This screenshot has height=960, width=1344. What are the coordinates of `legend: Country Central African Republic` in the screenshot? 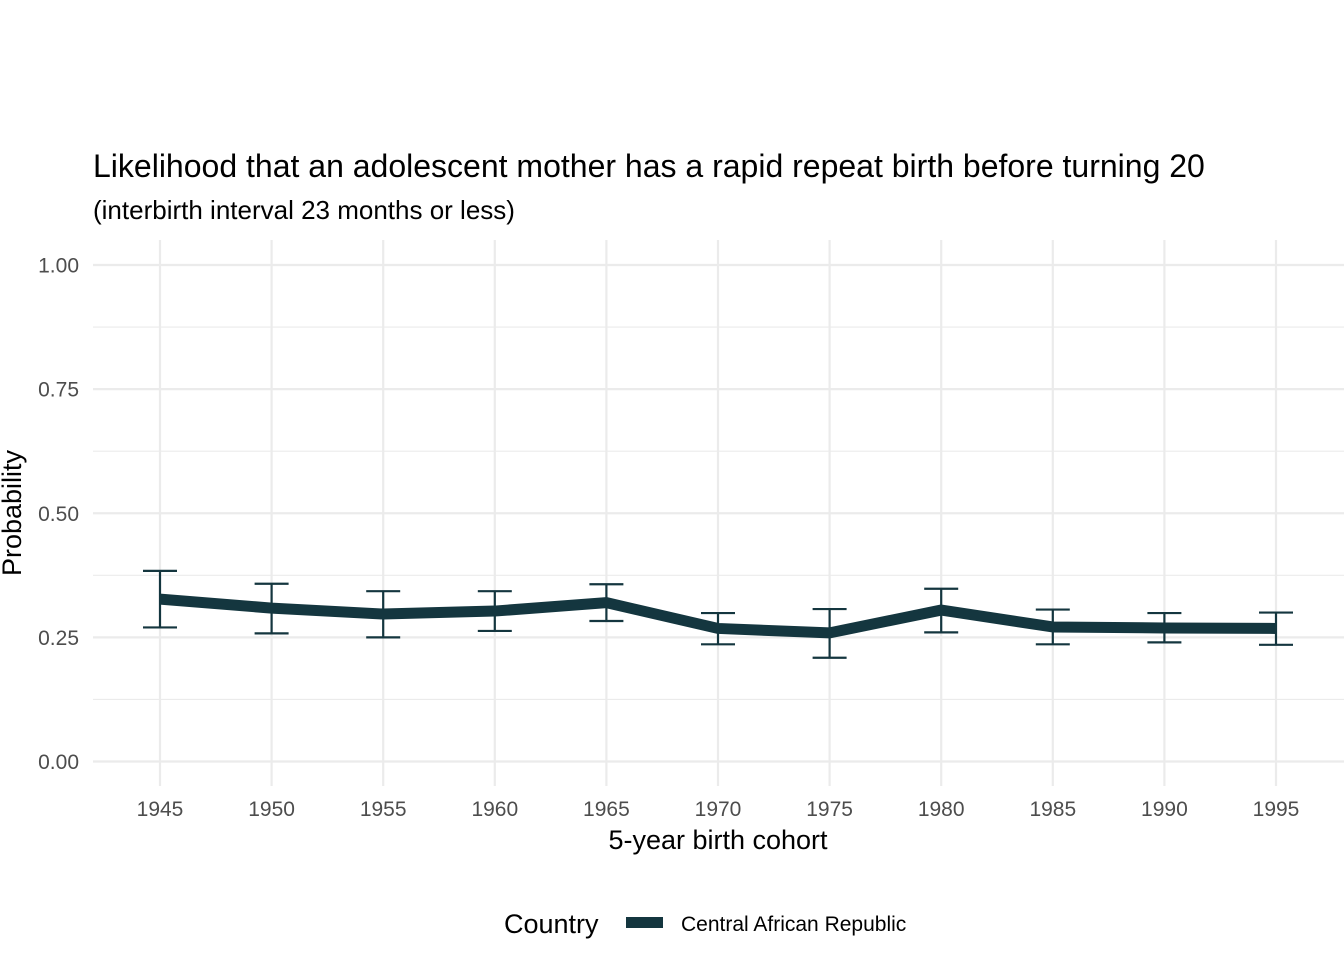 It's located at (705, 924).